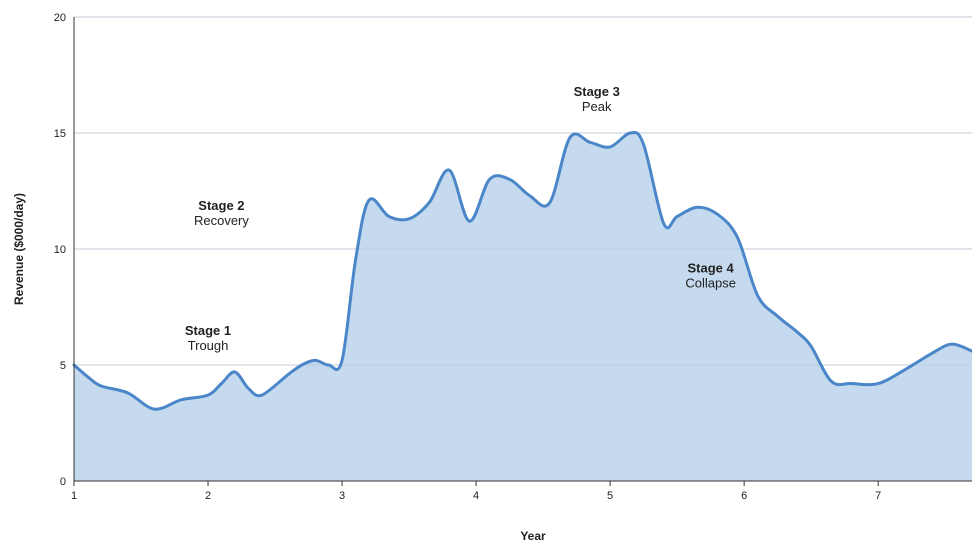 The image size is (972, 545). I want to click on x-tick-label: 5, so click(610, 496).